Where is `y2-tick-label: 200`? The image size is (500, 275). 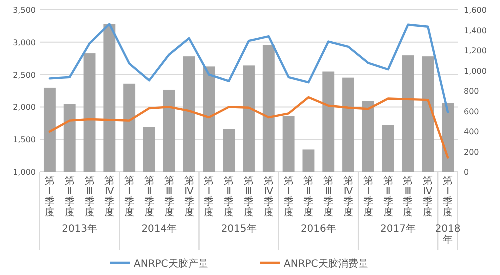
y2-tick-label: 200 is located at coordinates (472, 152).